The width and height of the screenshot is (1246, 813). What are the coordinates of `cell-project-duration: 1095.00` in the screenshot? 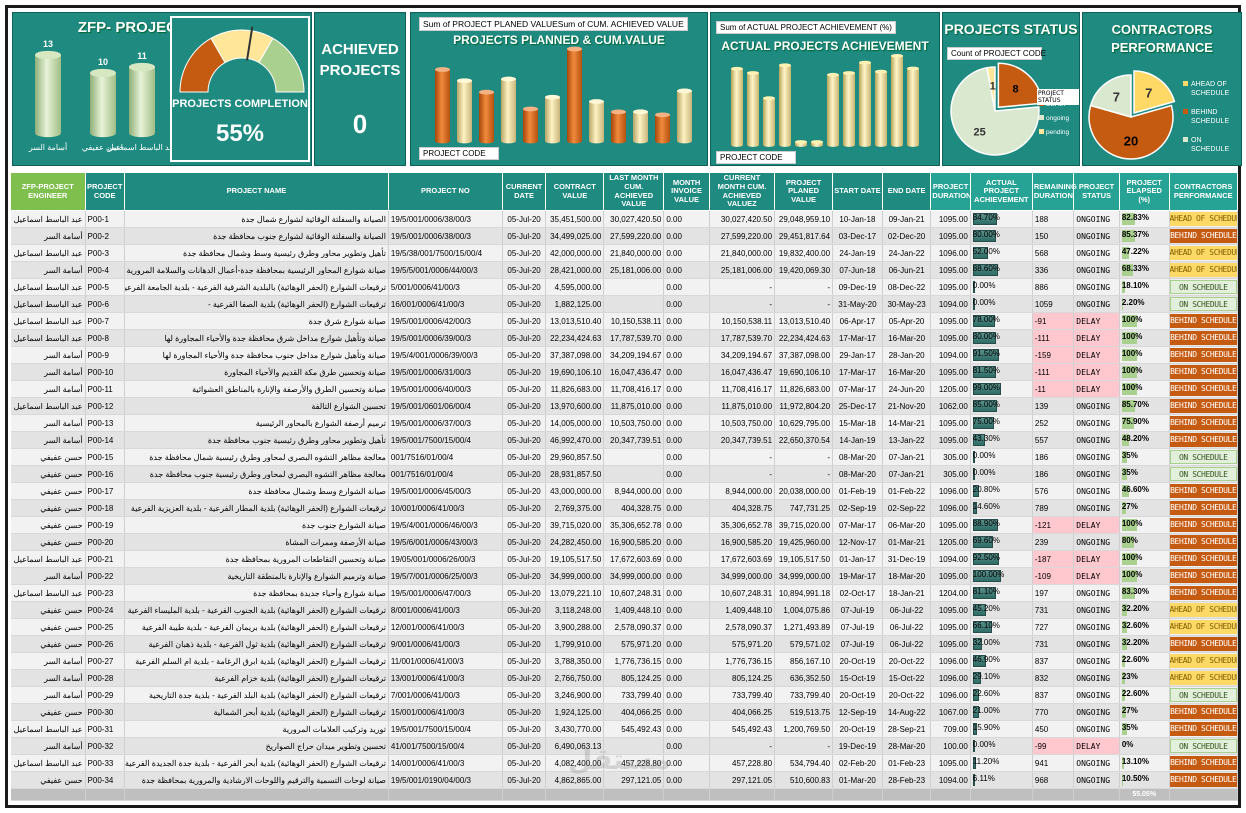 It's located at (950, 525).